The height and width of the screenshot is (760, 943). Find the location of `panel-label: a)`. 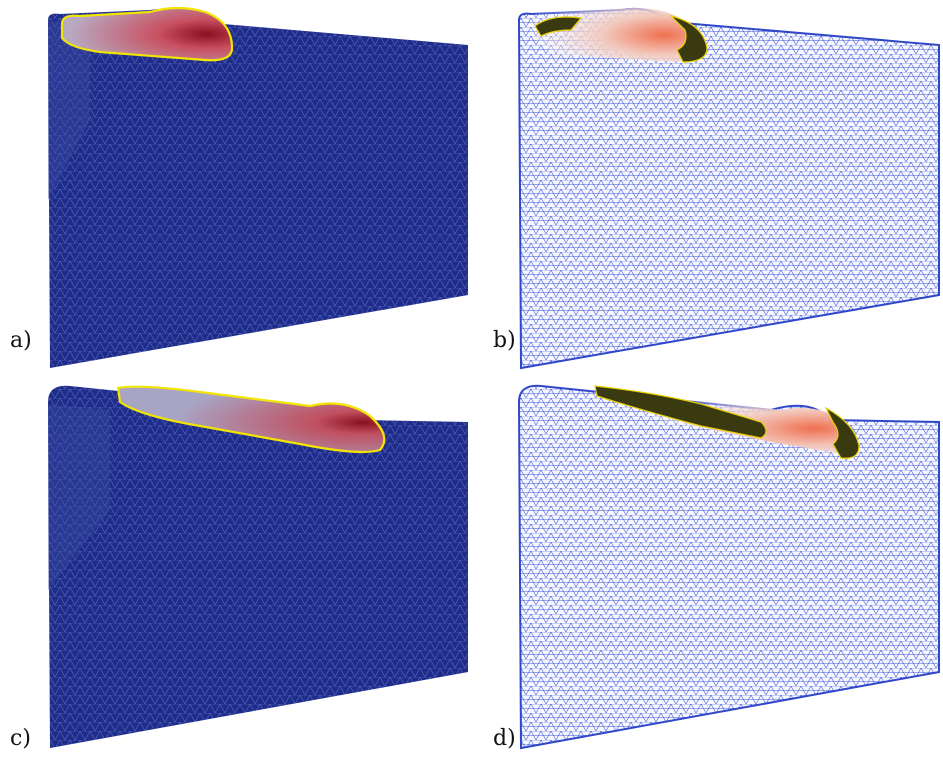

panel-label: a) is located at coordinates (21, 340).